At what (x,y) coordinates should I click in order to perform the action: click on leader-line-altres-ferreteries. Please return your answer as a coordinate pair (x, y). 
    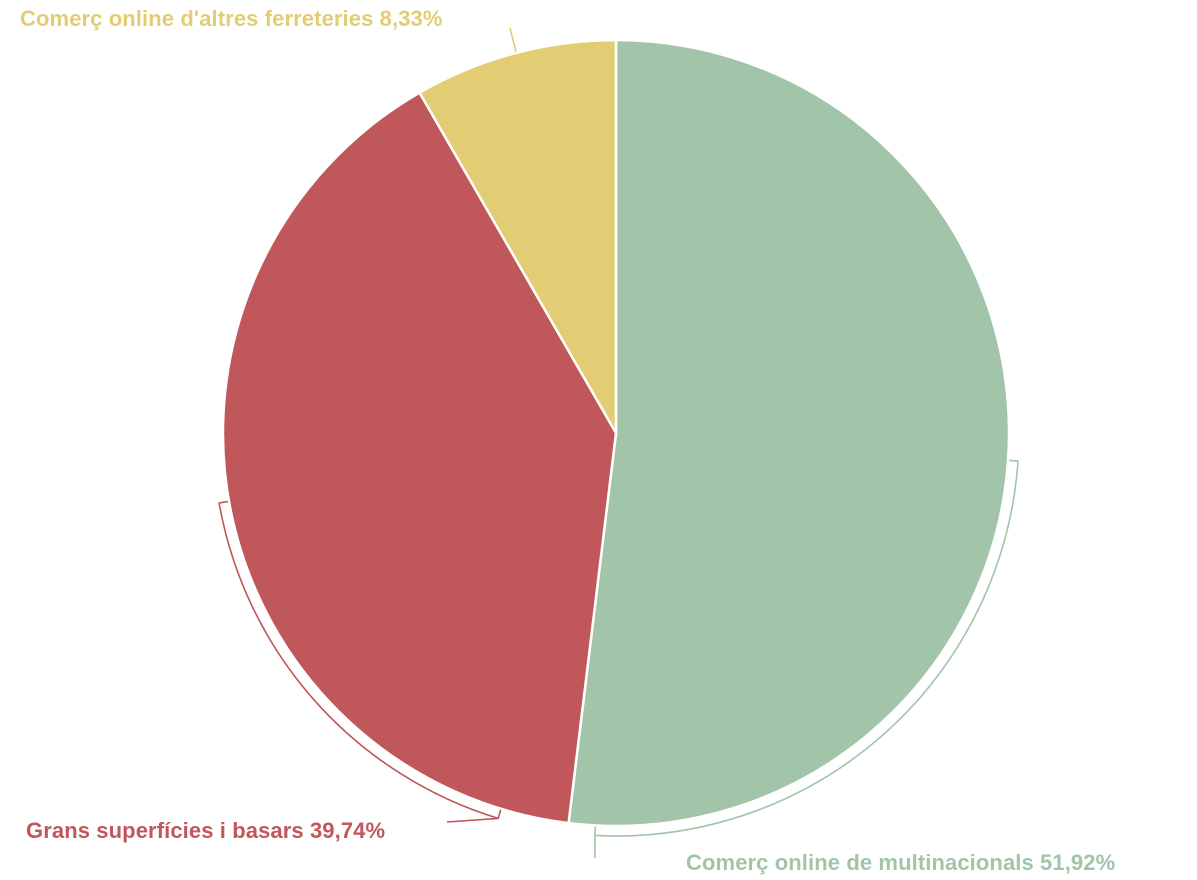
    Looking at the image, I should click on (513, 40).